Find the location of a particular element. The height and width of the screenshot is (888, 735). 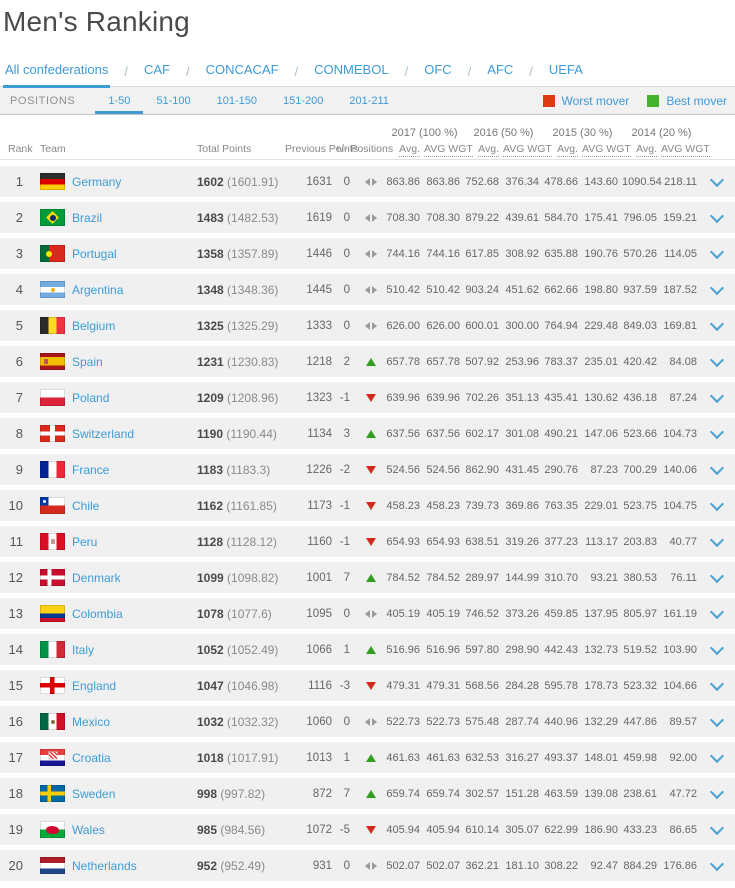

total-points-exact: (1017.91) is located at coordinates (253, 757).